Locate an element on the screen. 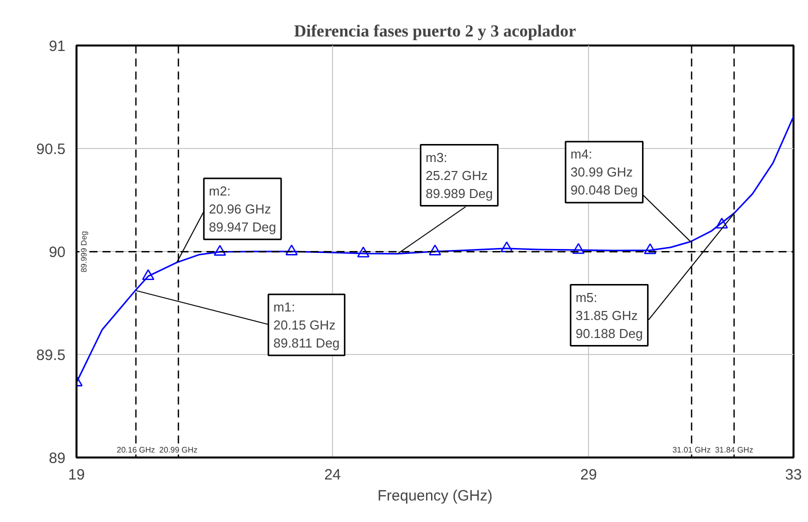  y-tick-label: 89 is located at coordinates (57, 458).